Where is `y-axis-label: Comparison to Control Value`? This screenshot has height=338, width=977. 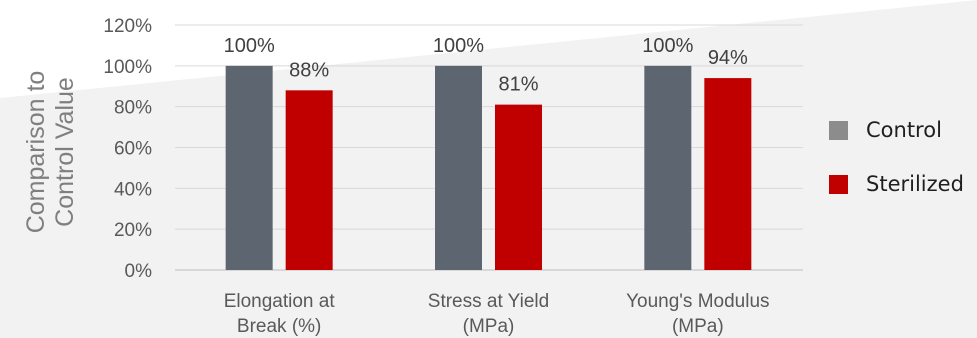
y-axis-label: Comparison to Control Value is located at coordinates (50, 152).